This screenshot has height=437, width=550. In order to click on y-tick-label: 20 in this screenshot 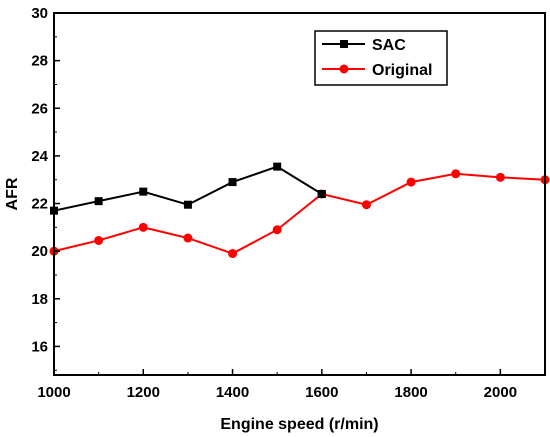, I will do `click(39, 251)`.